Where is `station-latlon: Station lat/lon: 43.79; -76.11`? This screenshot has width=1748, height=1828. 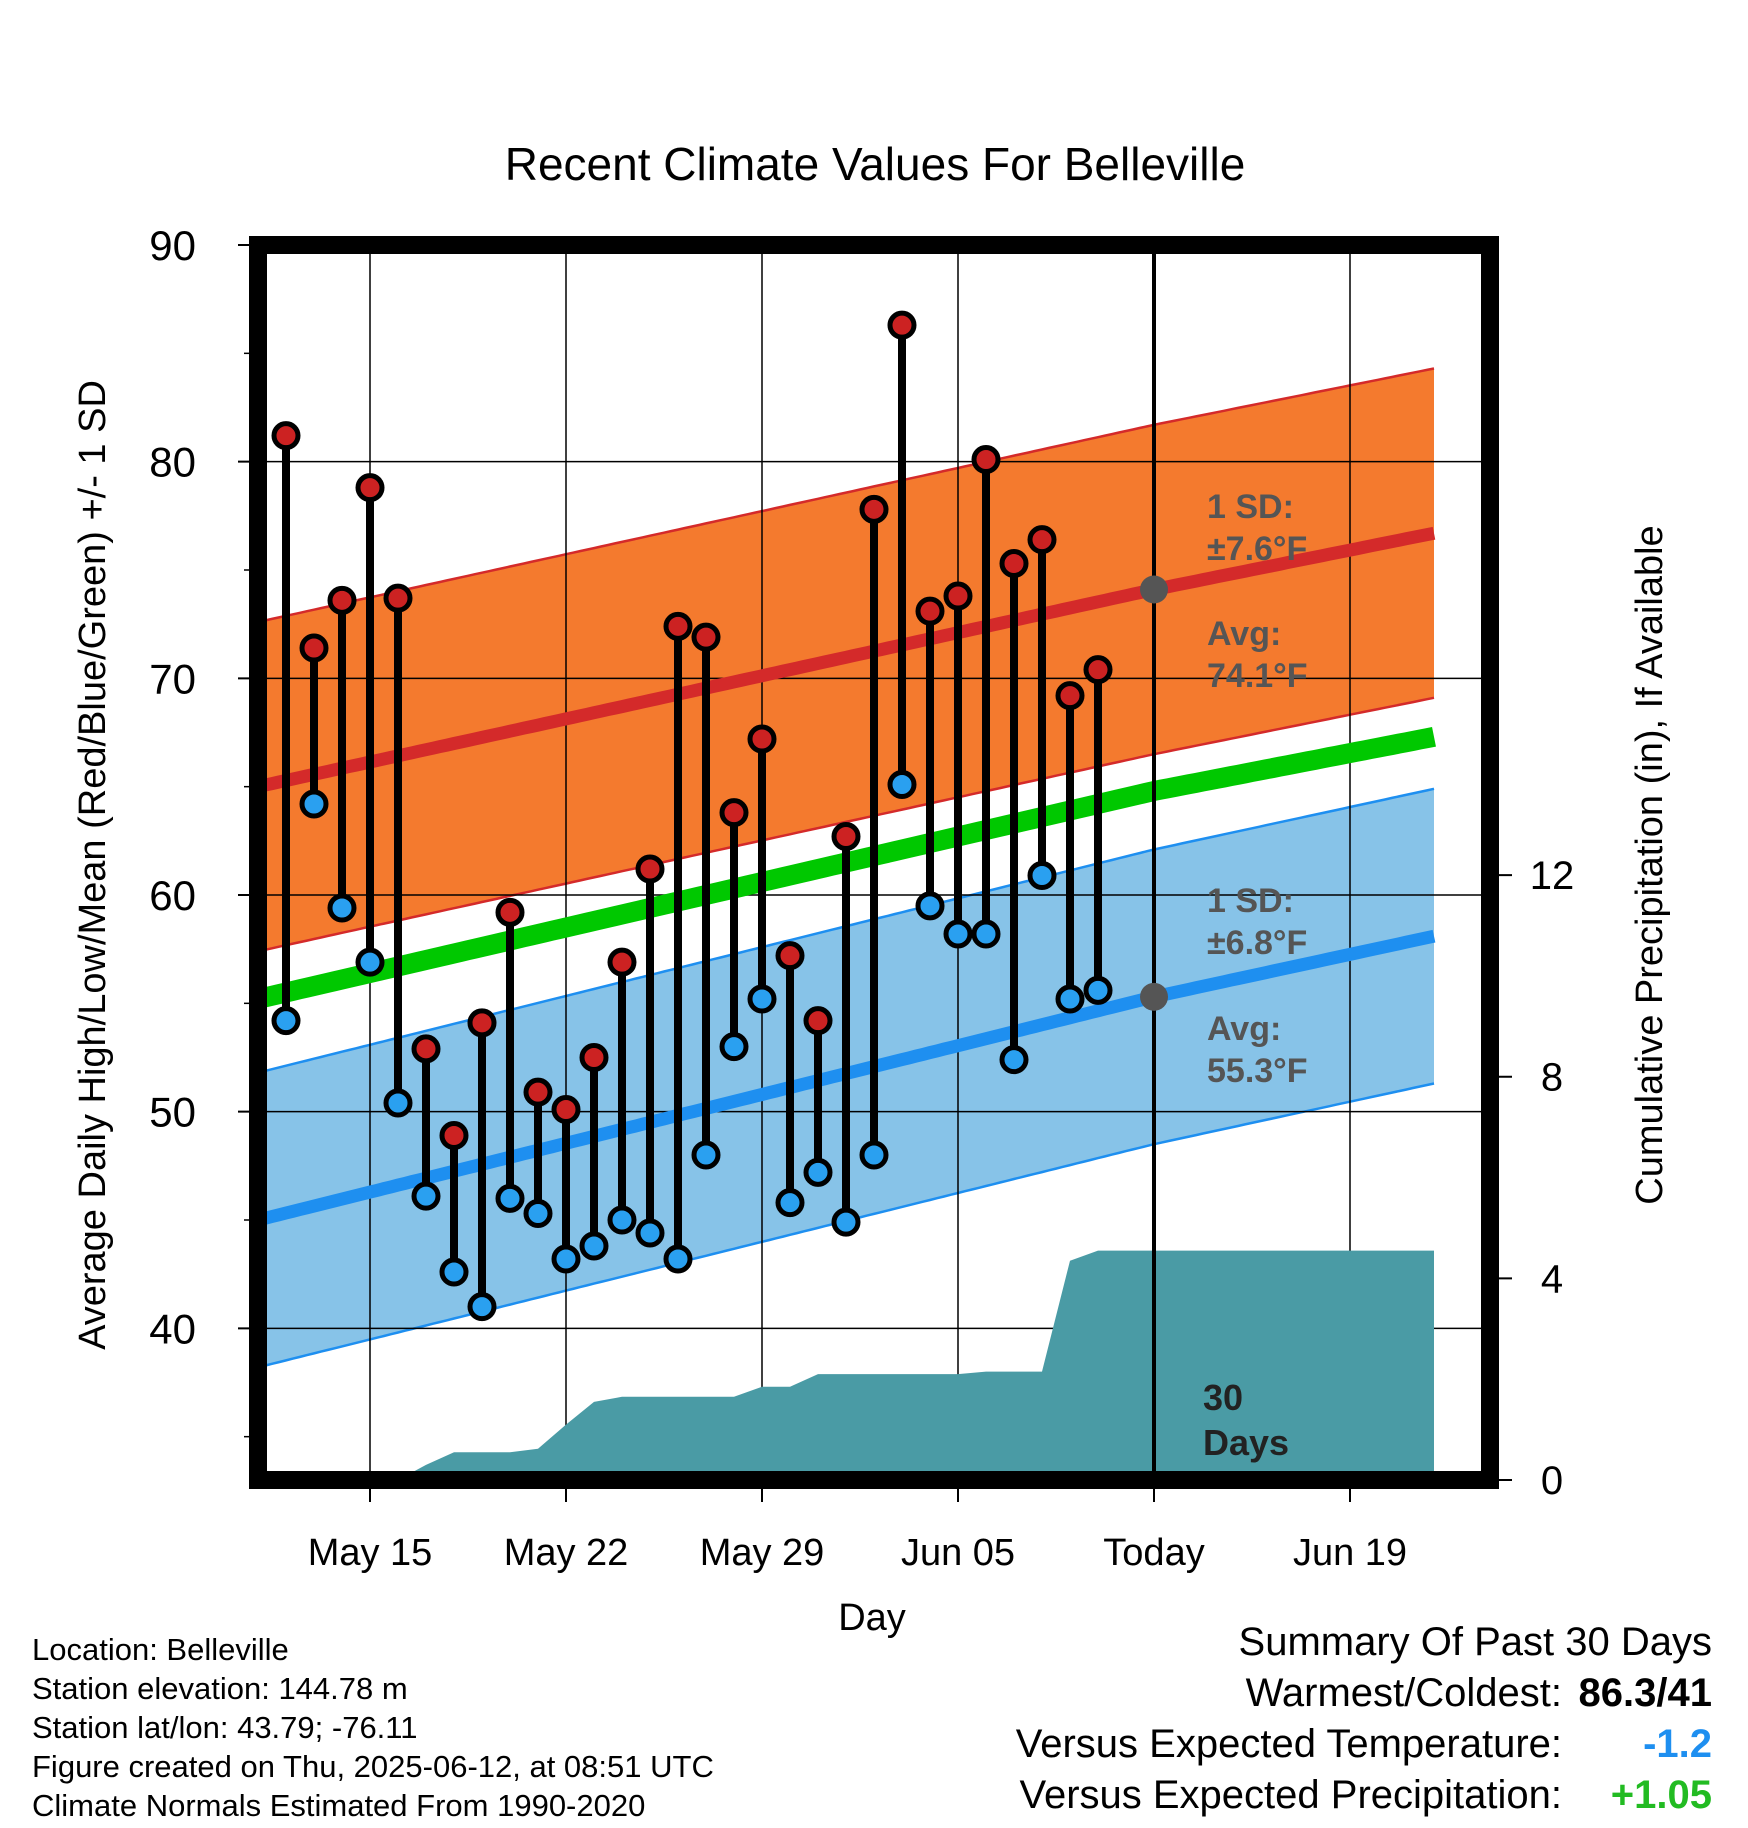 station-latlon: Station lat/lon: 43.79; -76.11 is located at coordinates (225, 1727).